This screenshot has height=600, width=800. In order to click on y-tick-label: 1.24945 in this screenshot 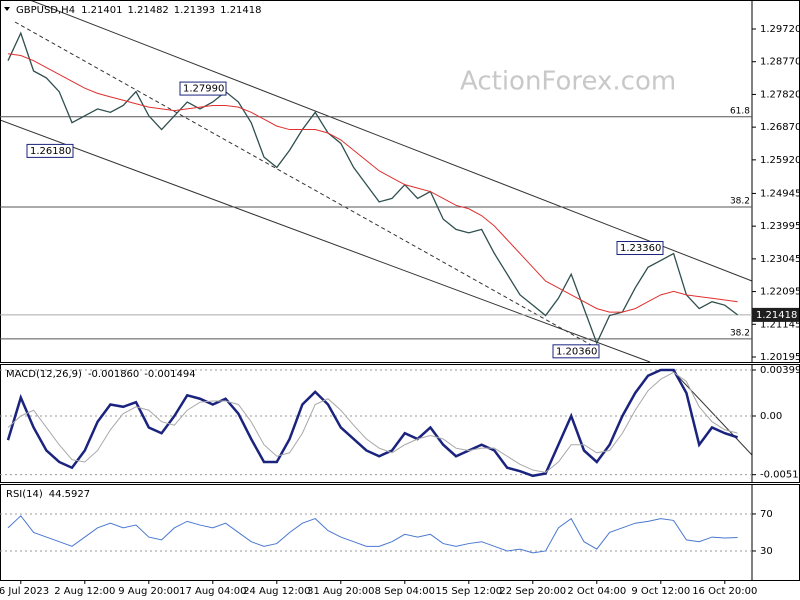, I will do `click(780, 193)`.